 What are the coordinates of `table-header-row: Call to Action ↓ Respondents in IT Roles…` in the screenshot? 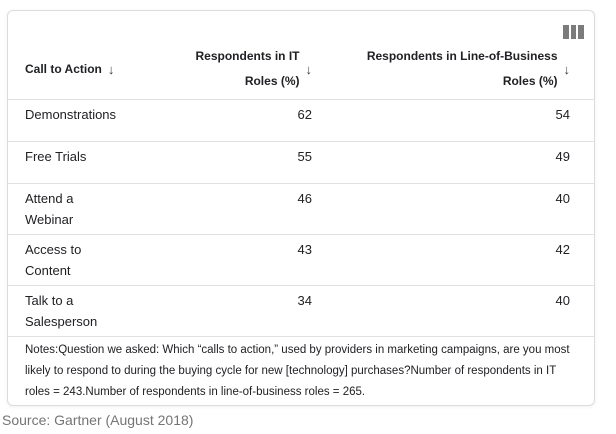 It's located at (301, 69).